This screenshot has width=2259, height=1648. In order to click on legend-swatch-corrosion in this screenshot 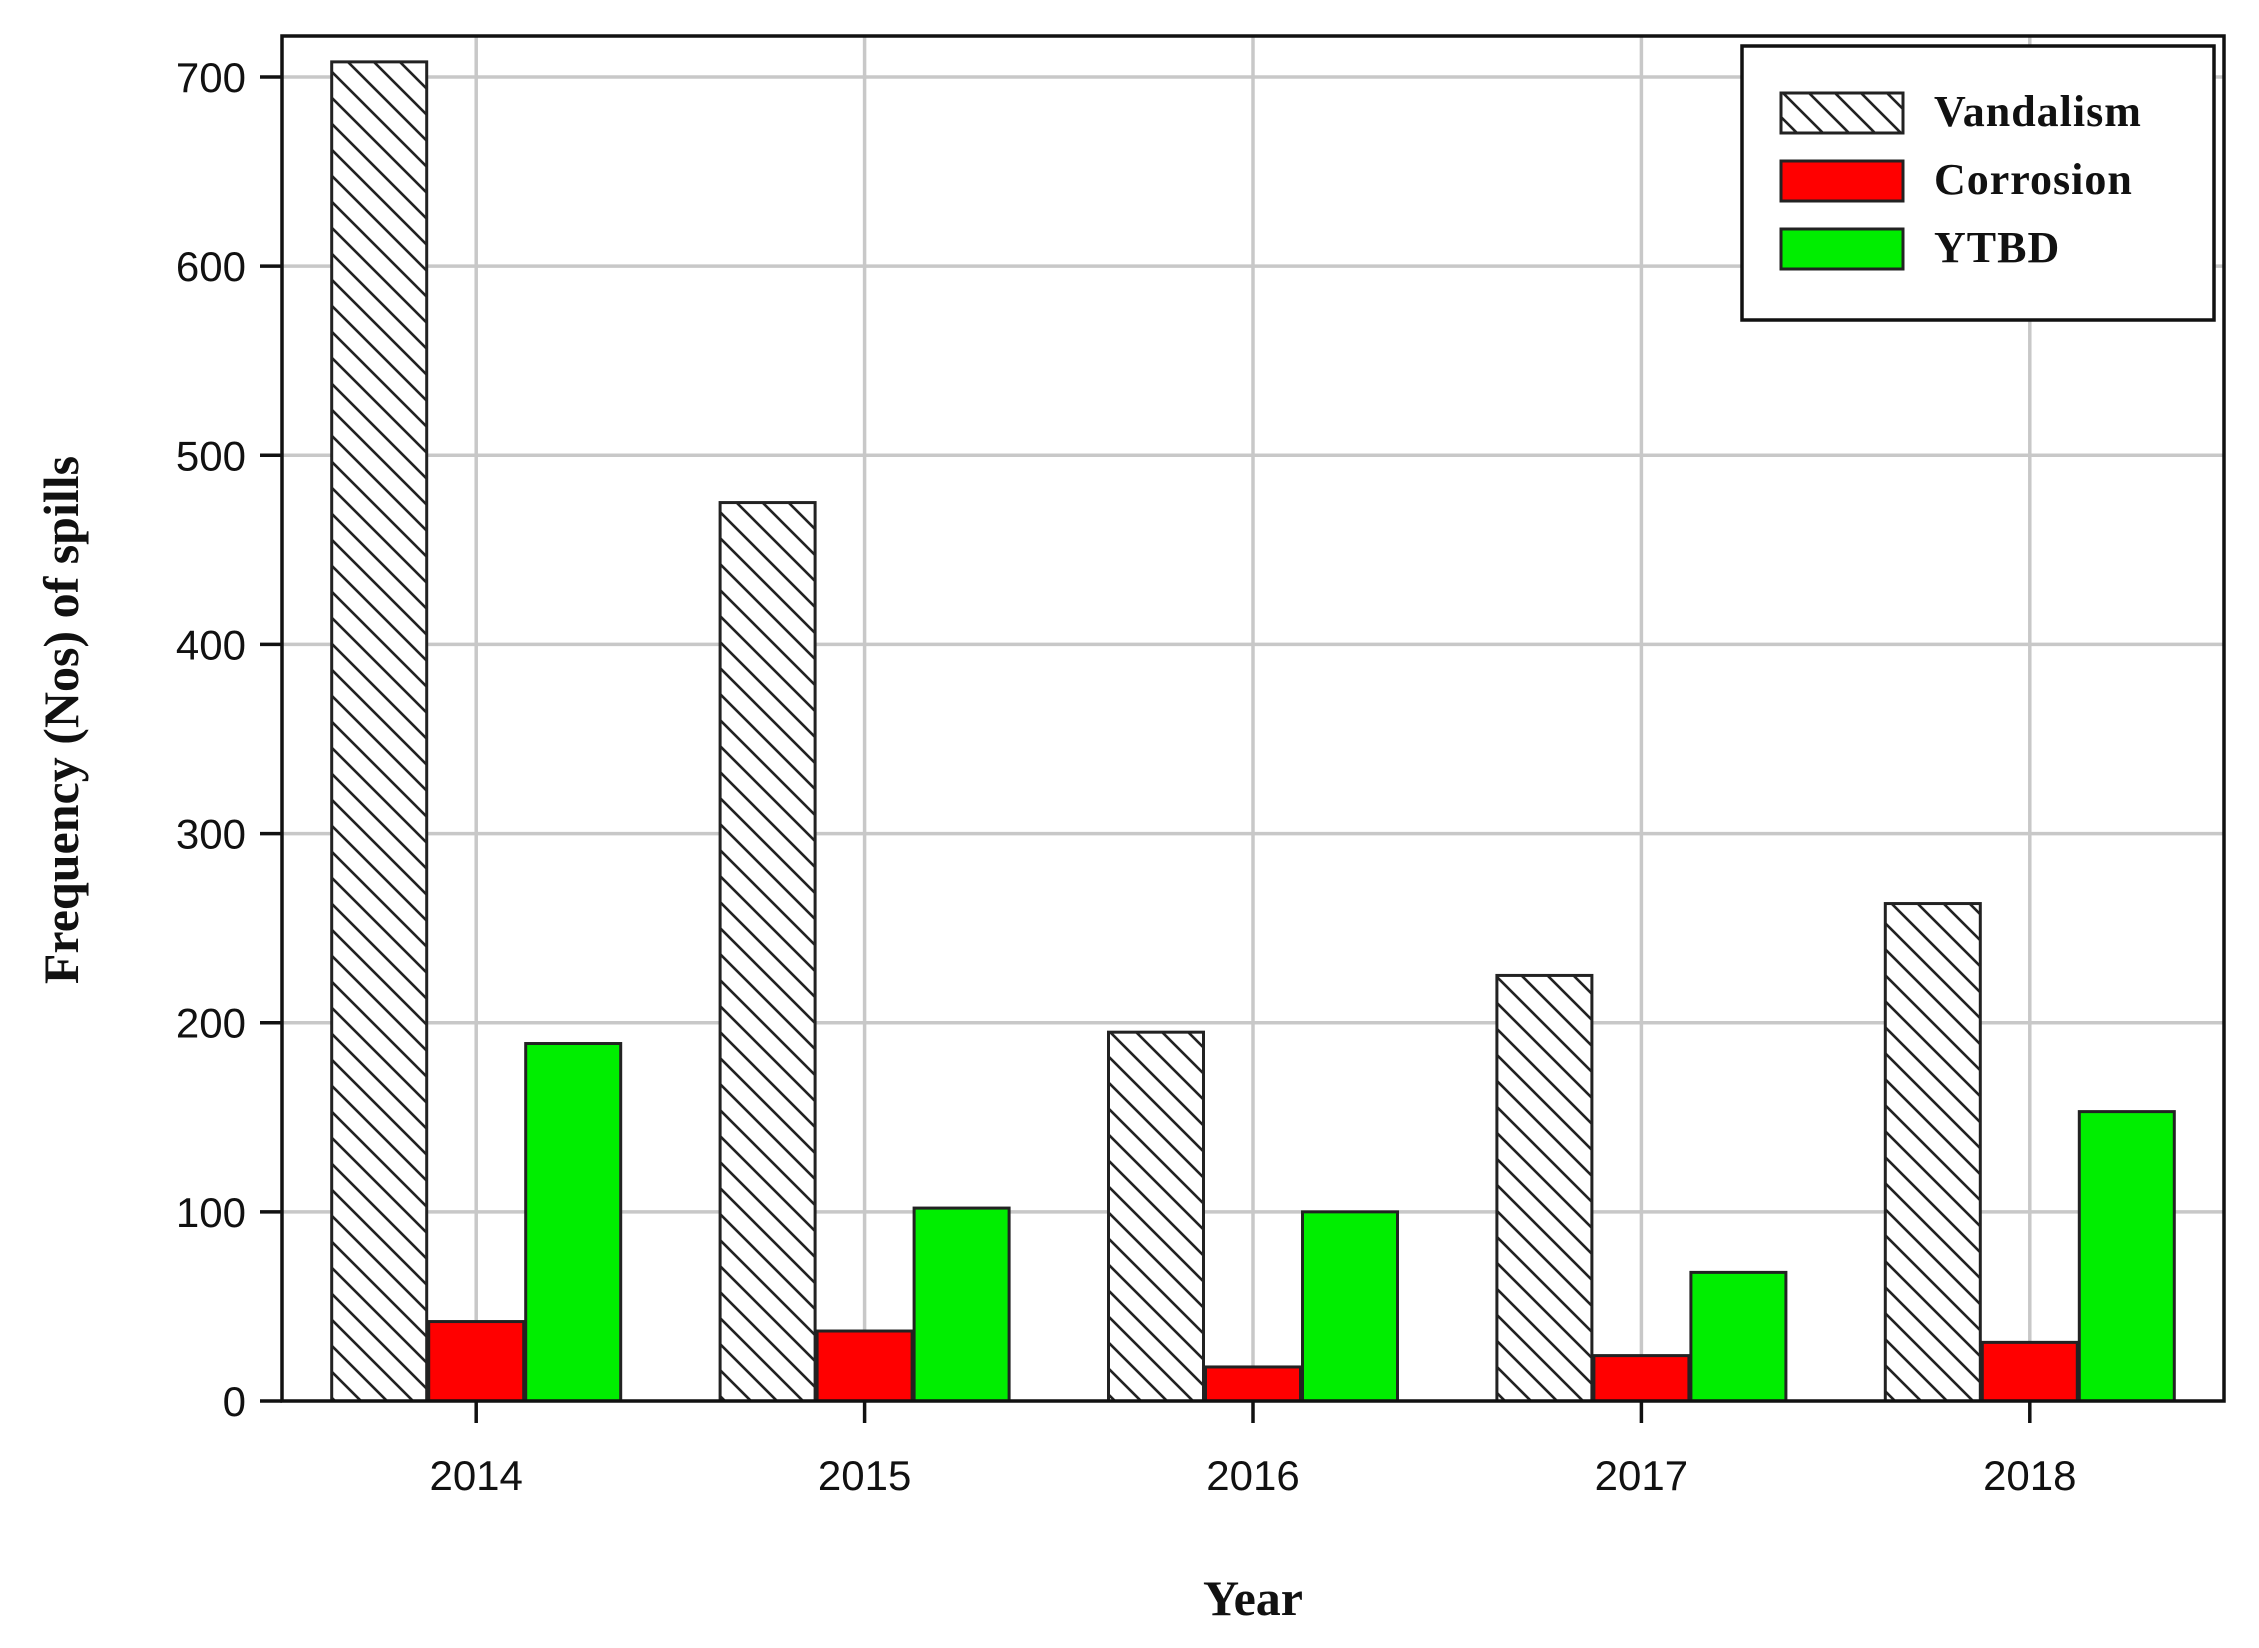, I will do `click(1842, 181)`.